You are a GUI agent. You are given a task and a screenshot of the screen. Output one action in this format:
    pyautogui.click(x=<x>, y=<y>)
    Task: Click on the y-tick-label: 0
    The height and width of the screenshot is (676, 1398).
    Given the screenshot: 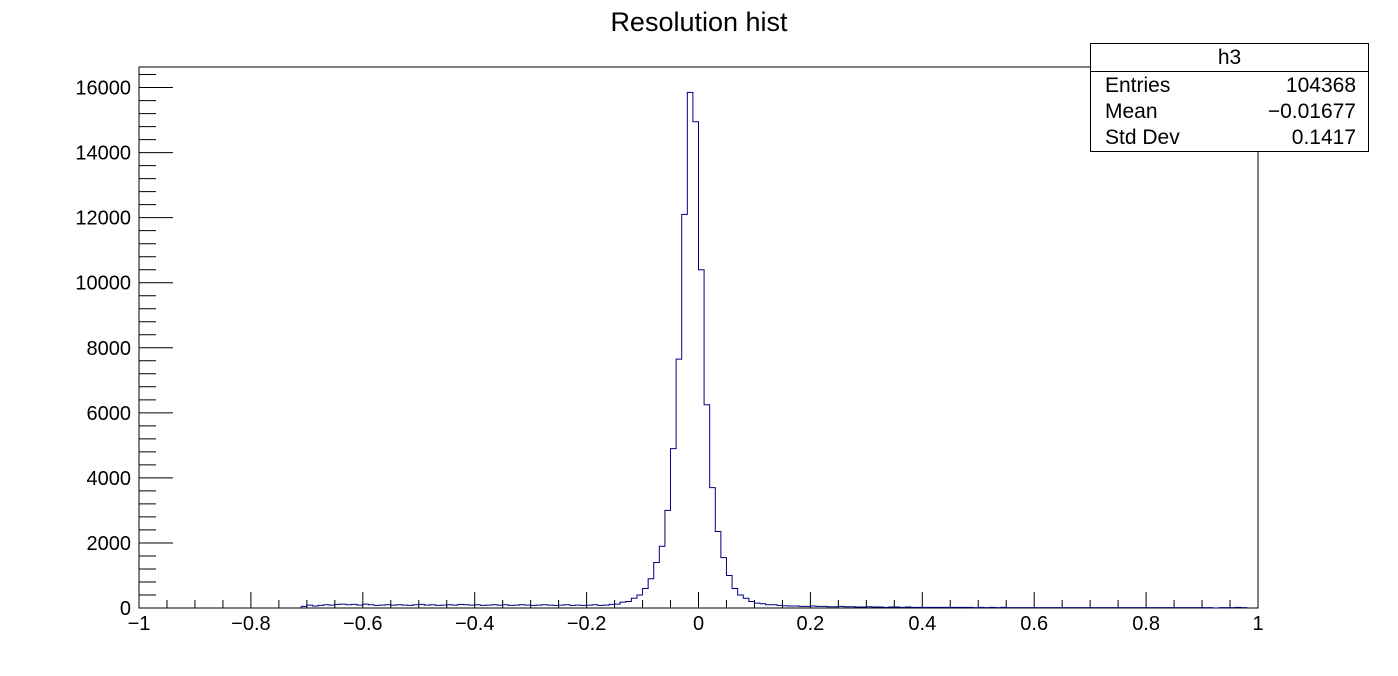 What is the action you would take?
    pyautogui.click(x=125, y=609)
    